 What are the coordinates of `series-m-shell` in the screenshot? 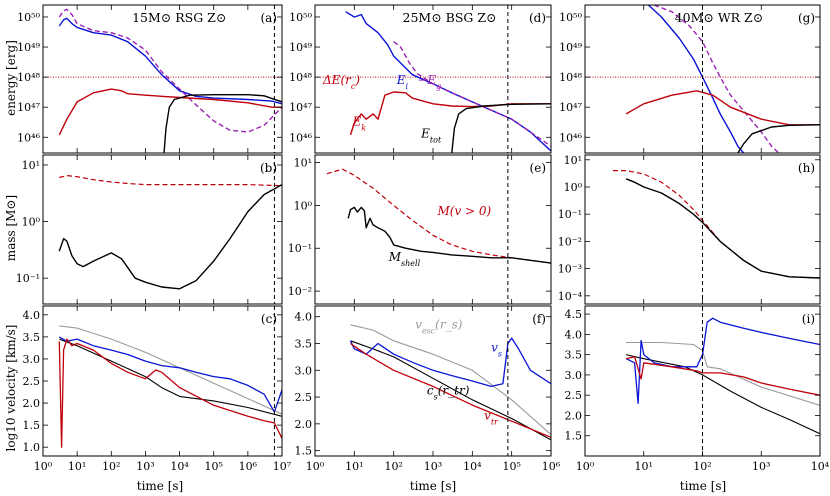 It's located at (170, 236).